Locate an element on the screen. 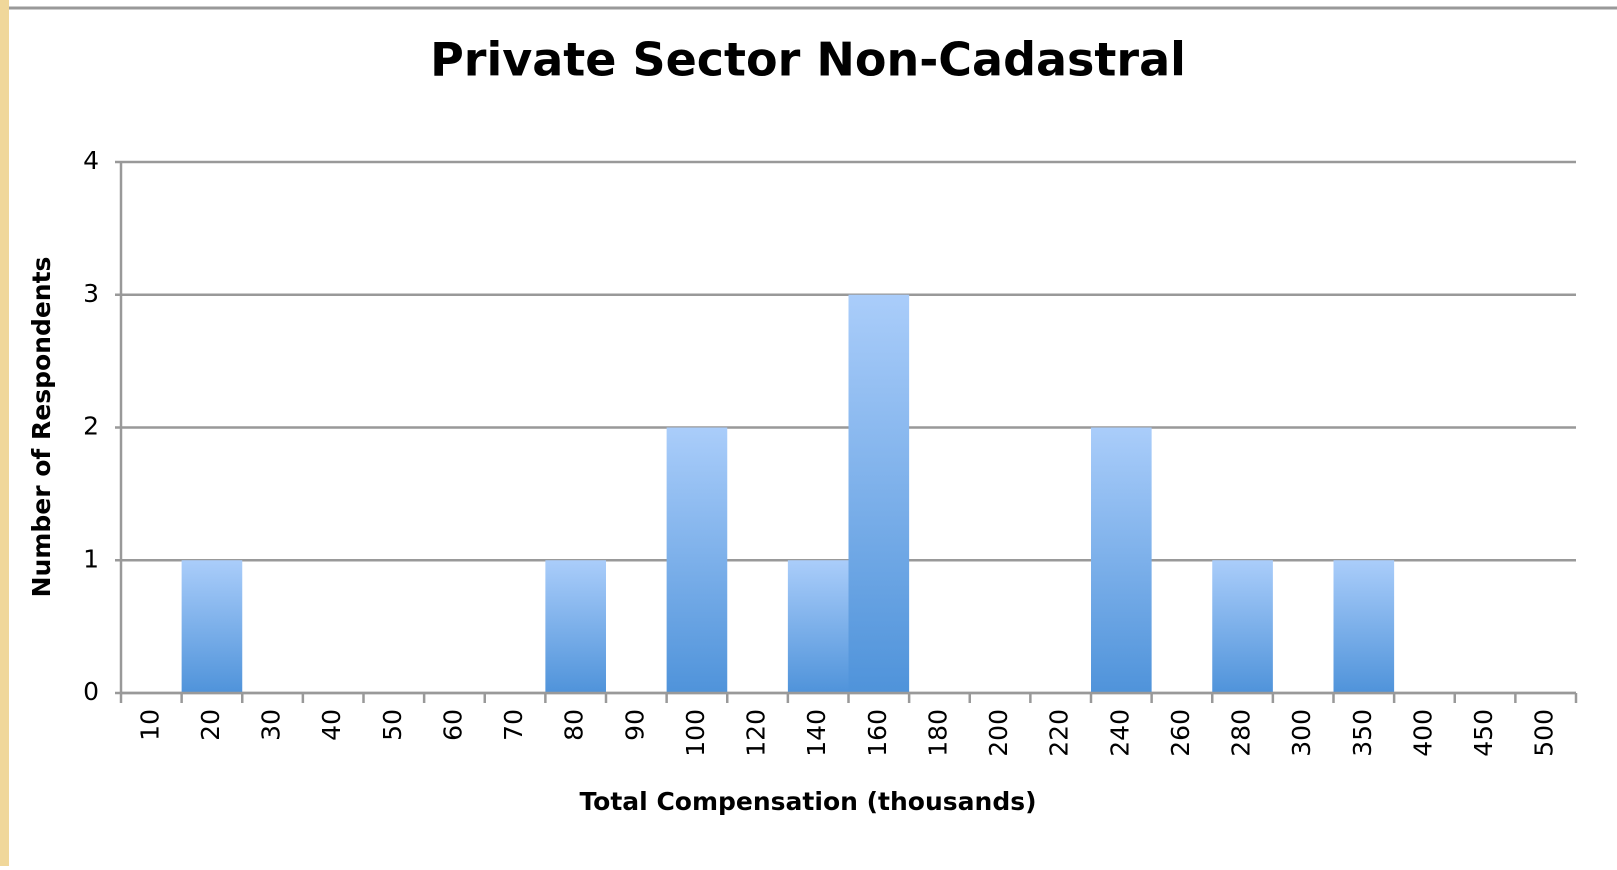 The image size is (1617, 870). x-tick-label: 280 is located at coordinates (1241, 733).